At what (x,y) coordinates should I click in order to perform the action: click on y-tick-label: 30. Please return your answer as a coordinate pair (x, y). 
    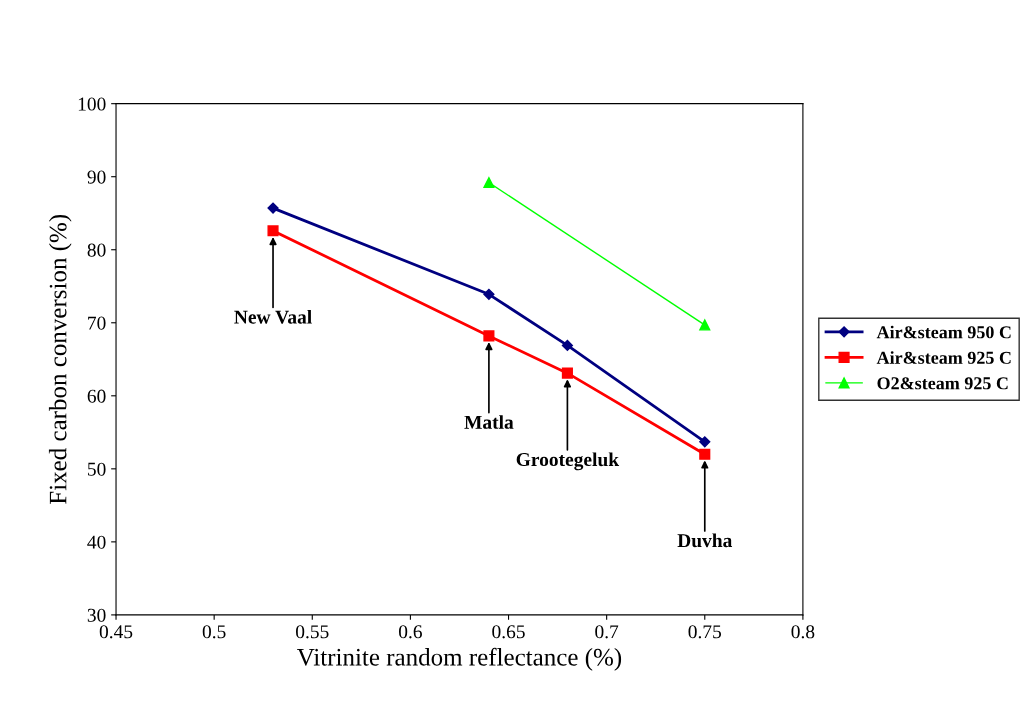
    Looking at the image, I should click on (96, 615).